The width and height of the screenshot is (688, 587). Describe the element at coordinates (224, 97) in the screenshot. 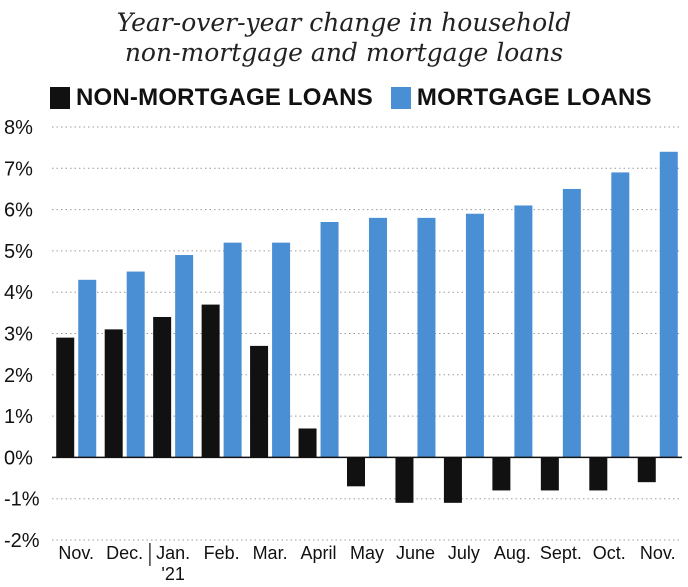

I see `legend-label-non-mortgage: NON-MORTGAGE LOANS` at that location.